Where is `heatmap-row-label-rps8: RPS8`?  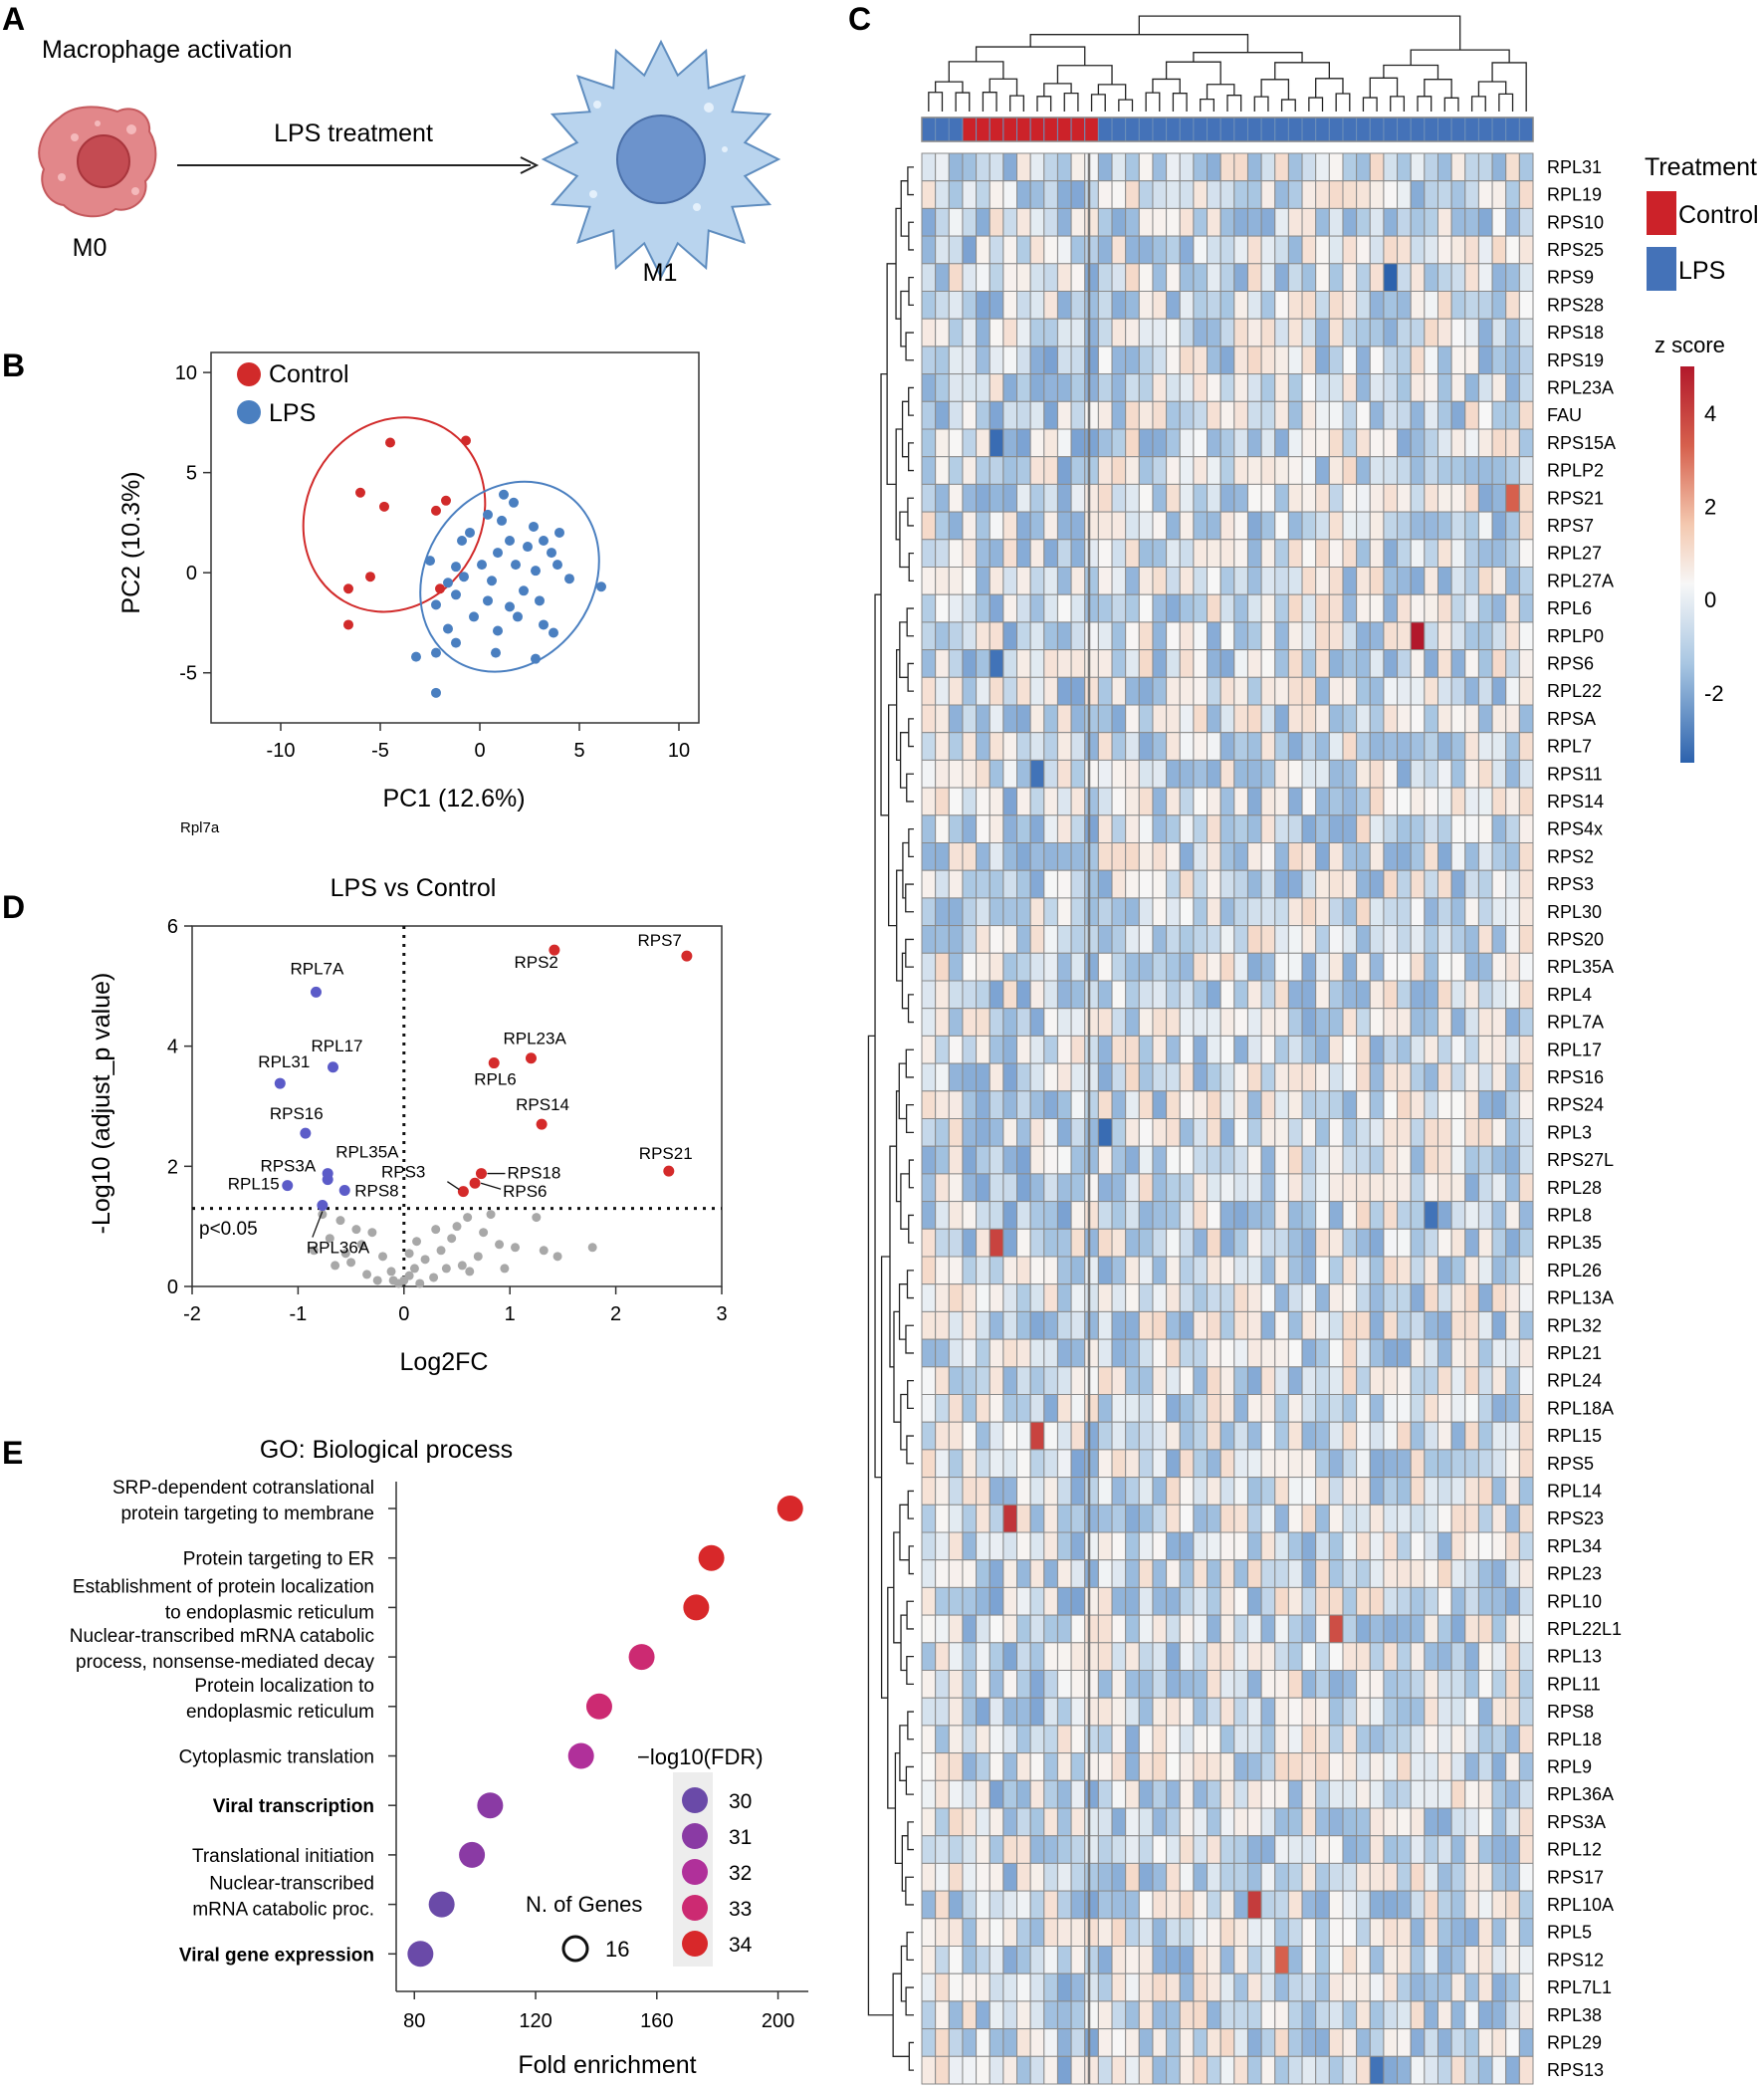
heatmap-row-label-rps8: RPS8 is located at coordinates (1571, 1712).